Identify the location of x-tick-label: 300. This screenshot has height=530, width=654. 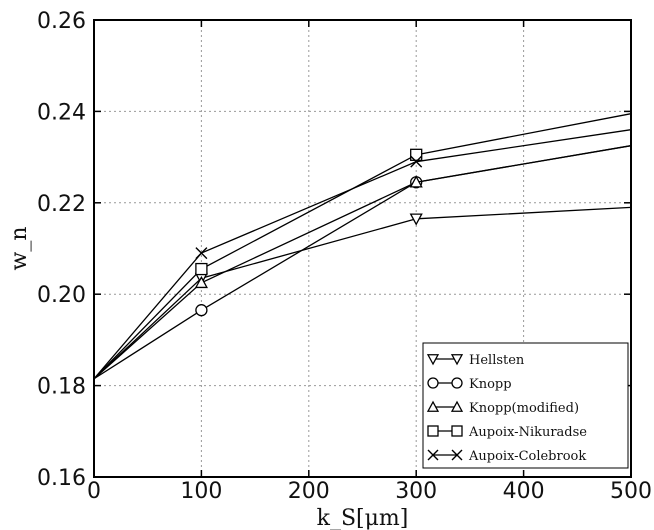
(416, 491).